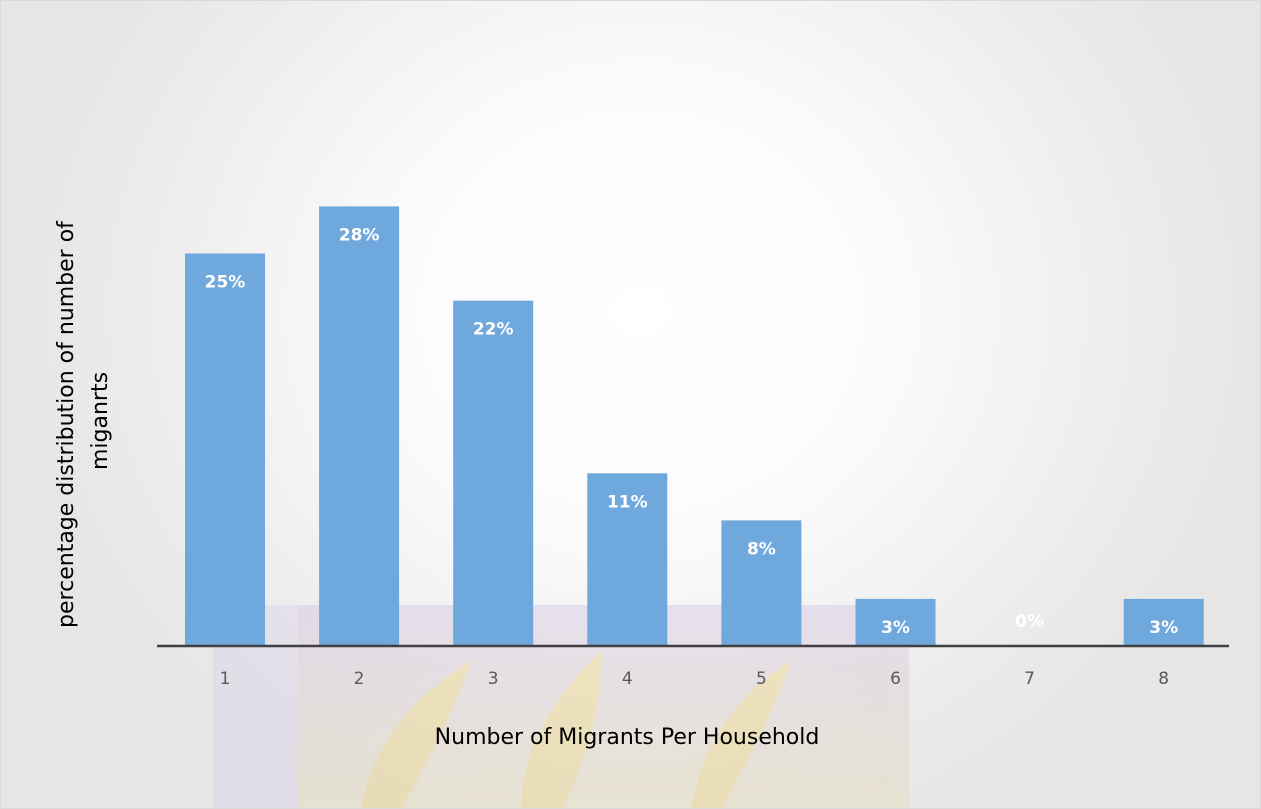 The height and width of the screenshot is (809, 1261). Describe the element at coordinates (627, 679) in the screenshot. I see `x-tick-label-4: 4` at that location.